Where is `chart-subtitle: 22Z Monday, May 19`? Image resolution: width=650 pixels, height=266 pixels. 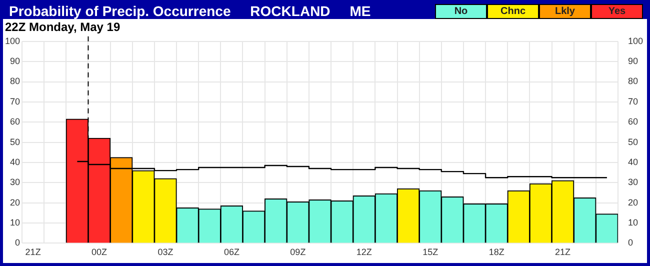
chart-subtitle: 22Z Monday, May 19 is located at coordinates (62, 27).